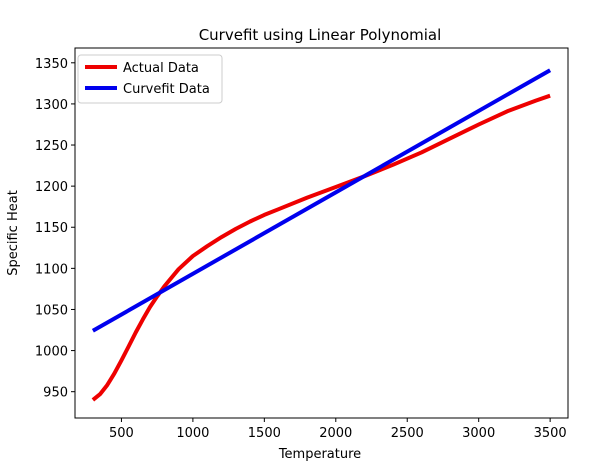 This screenshot has height=467, width=610. What do you see at coordinates (407, 433) in the screenshot?
I see `x-tick-label: 2500` at bounding box center [407, 433].